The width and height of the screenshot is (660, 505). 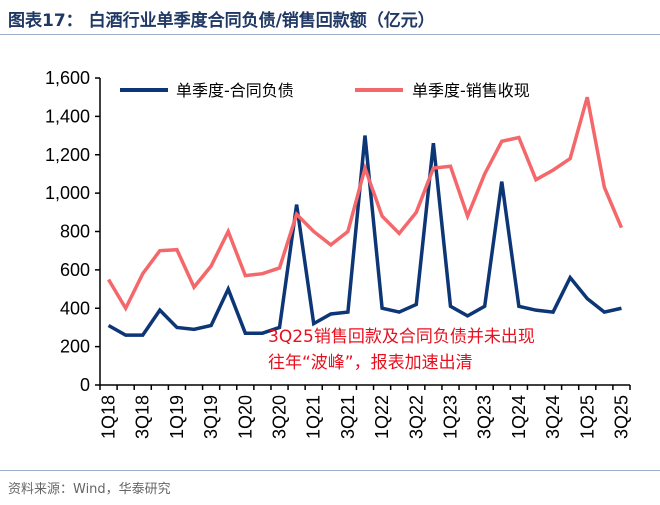 What do you see at coordinates (330, 470) in the screenshot?
I see `footer-divider` at bounding box center [330, 470].